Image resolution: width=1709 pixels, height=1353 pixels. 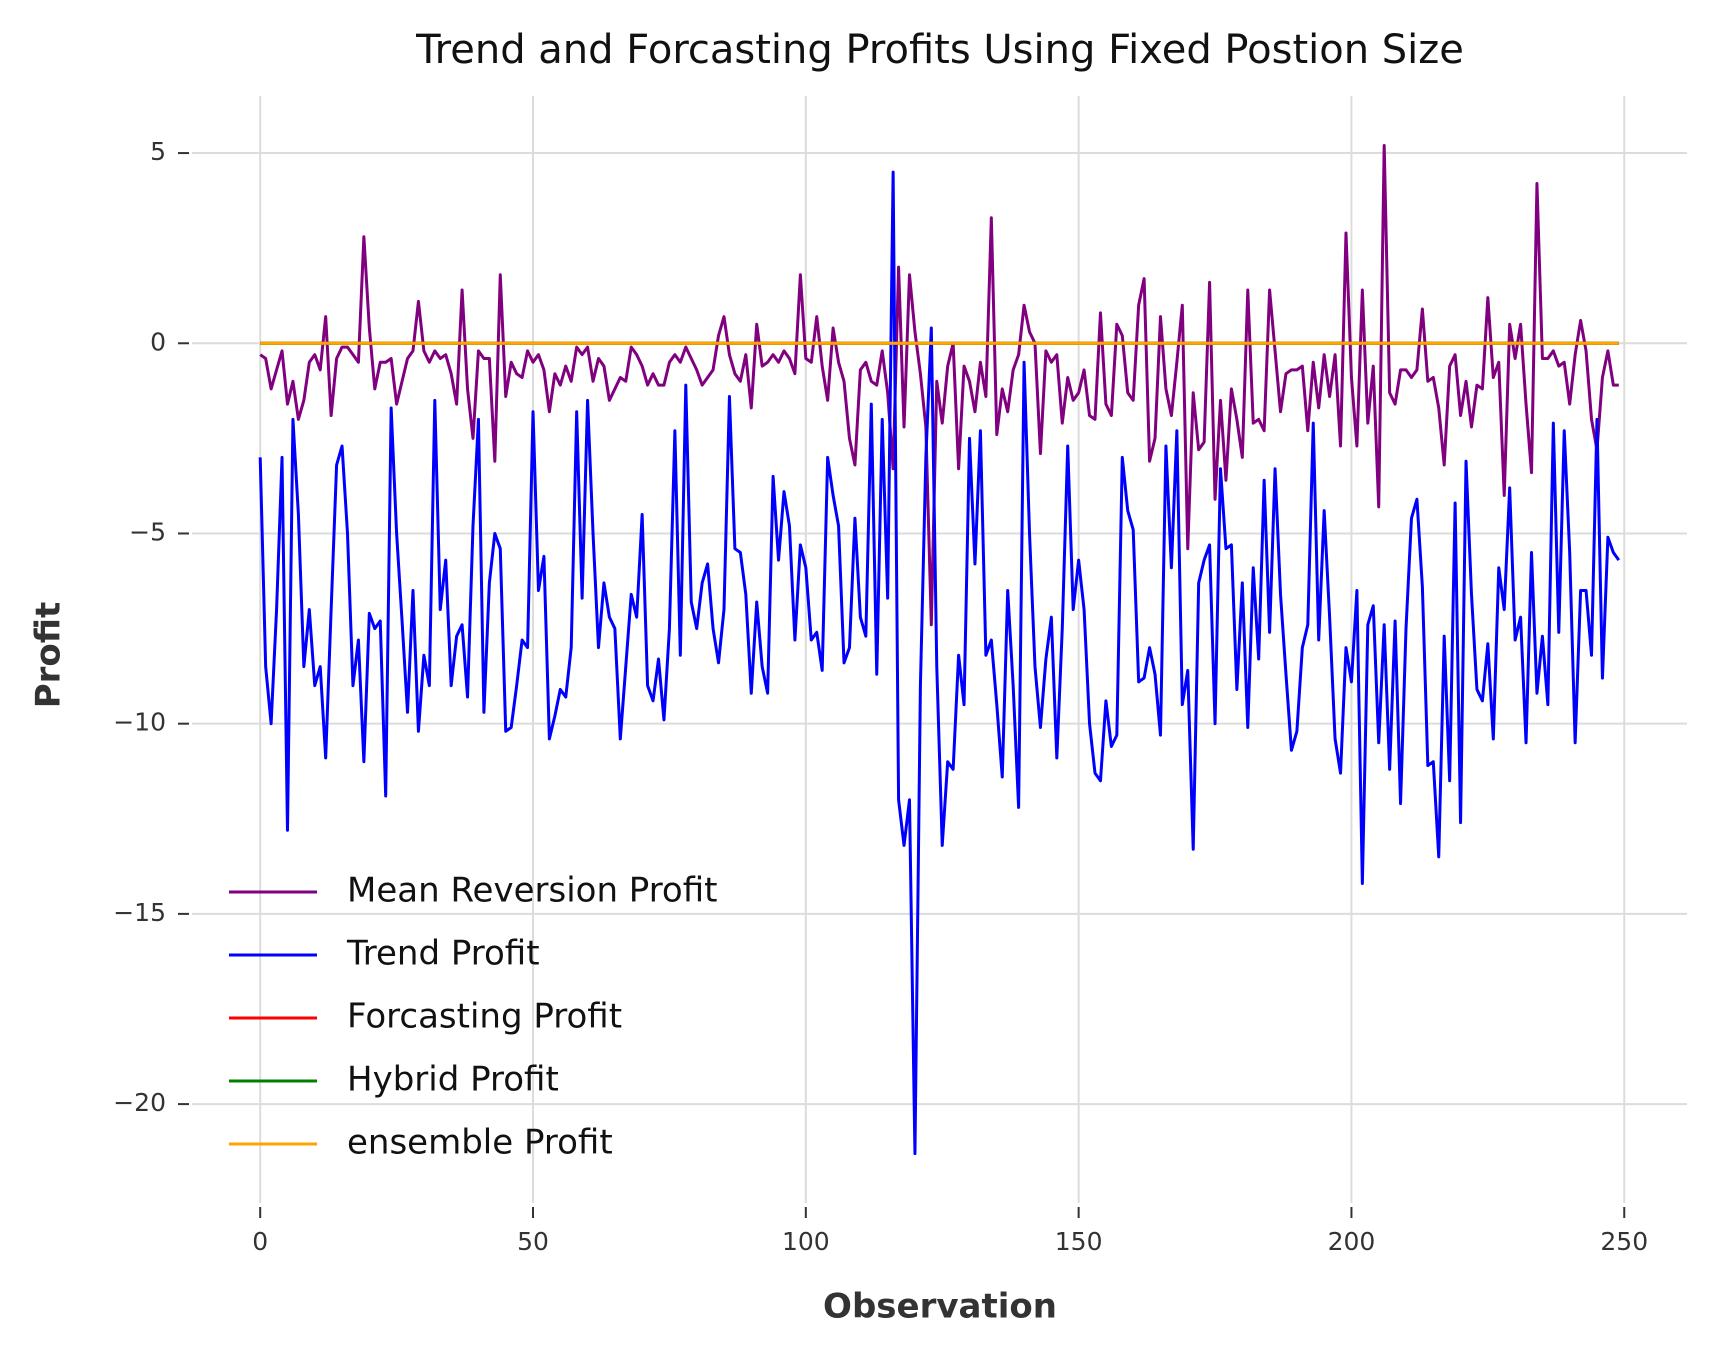 What do you see at coordinates (806, 1241) in the screenshot?
I see `x-tick-label: 100` at bounding box center [806, 1241].